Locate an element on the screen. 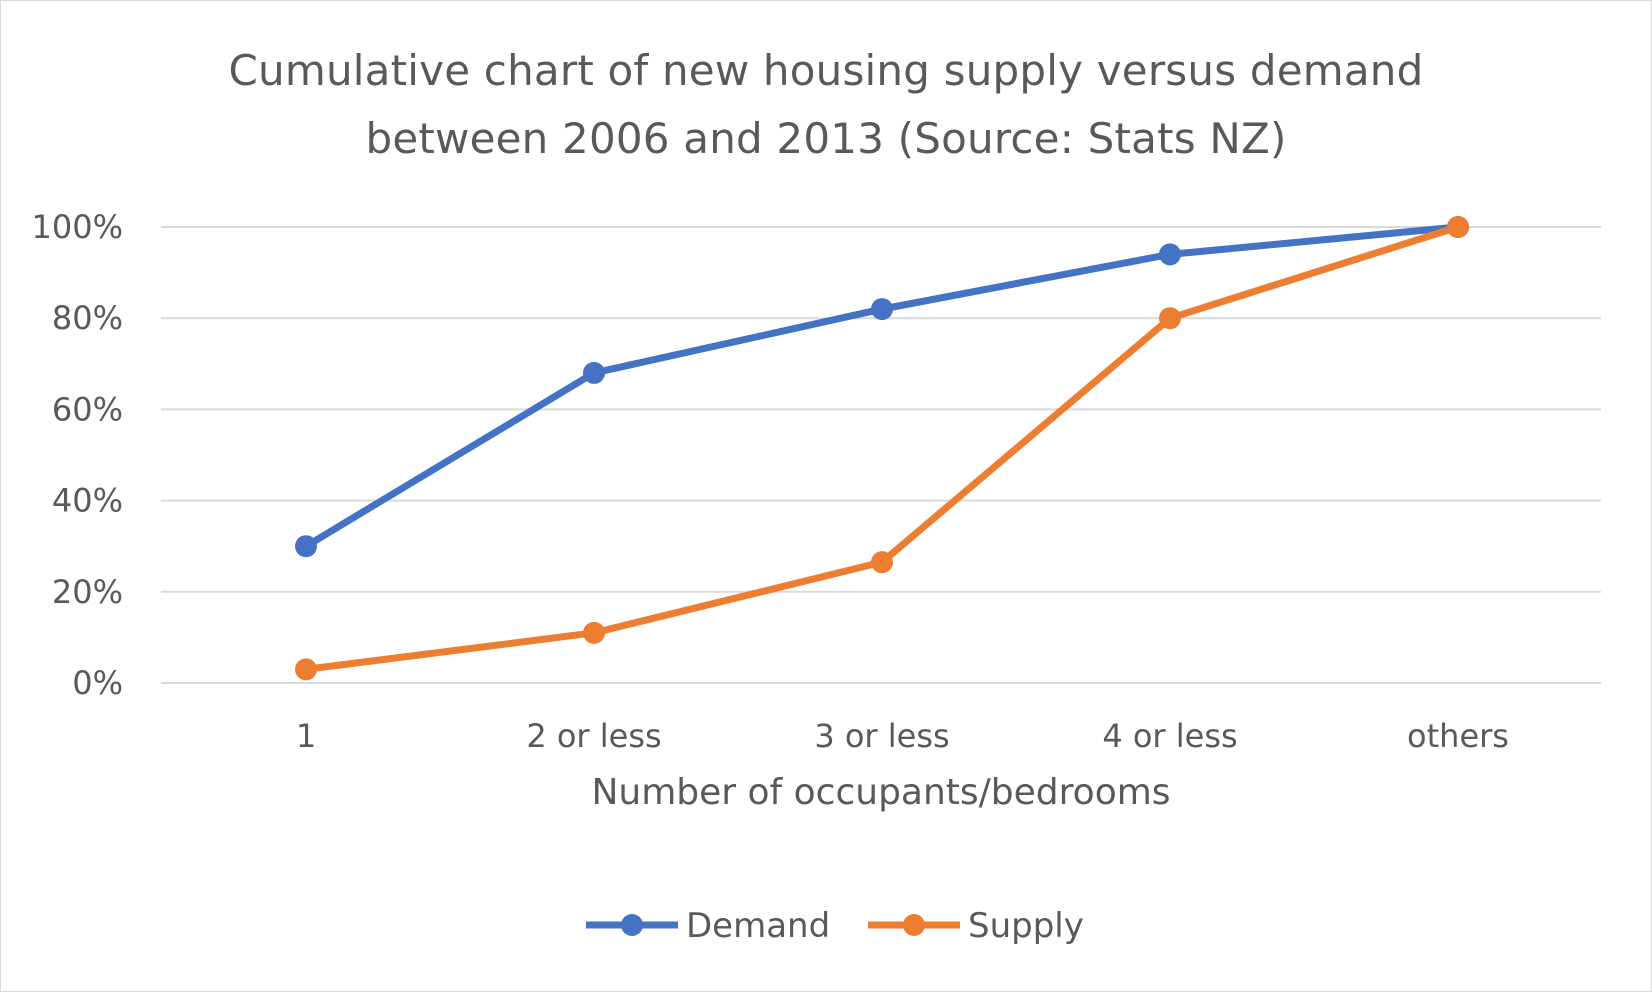 The height and width of the screenshot is (992, 1652). x-axis-title: Number of occupants/bedrooms is located at coordinates (880, 792).